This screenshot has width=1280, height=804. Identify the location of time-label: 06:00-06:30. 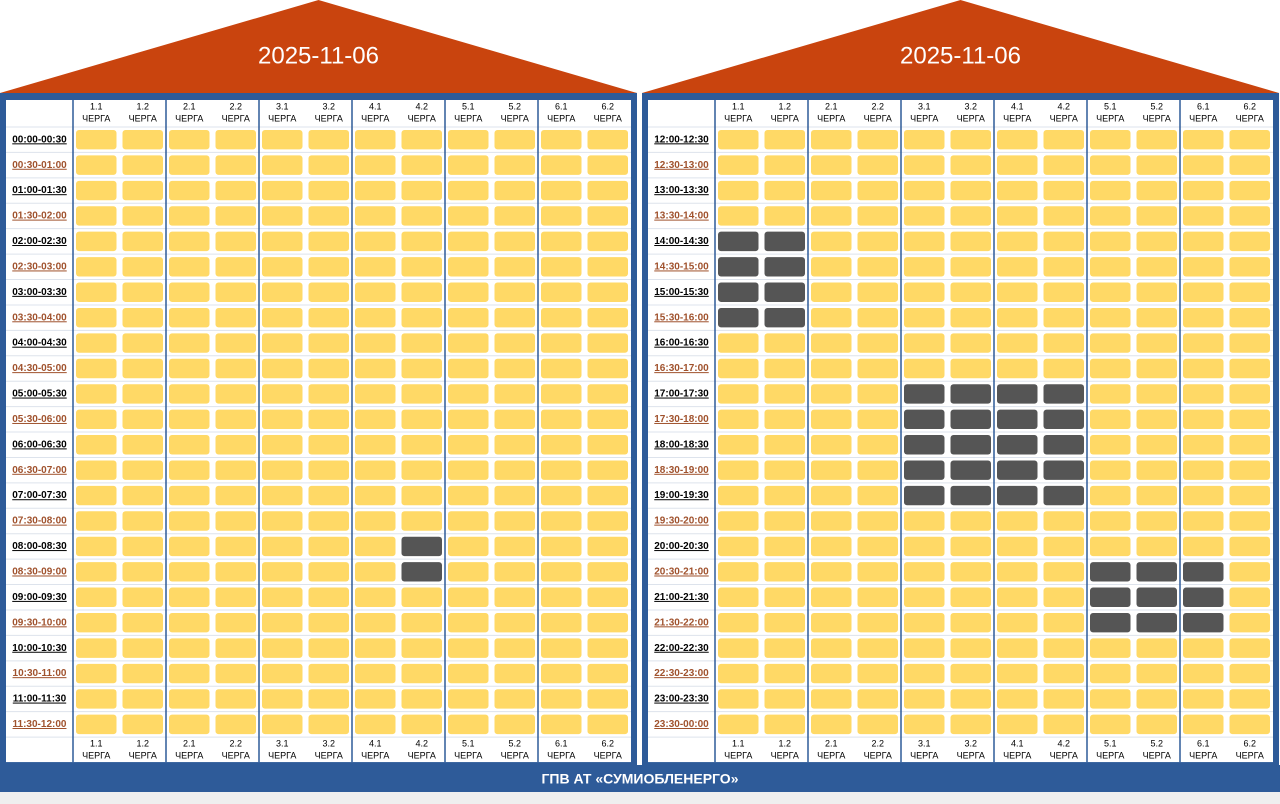
(39, 444).